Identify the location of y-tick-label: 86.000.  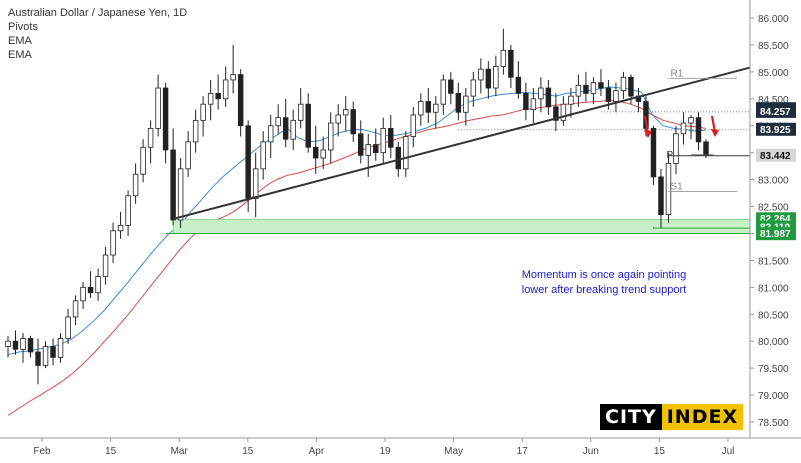
(773, 19).